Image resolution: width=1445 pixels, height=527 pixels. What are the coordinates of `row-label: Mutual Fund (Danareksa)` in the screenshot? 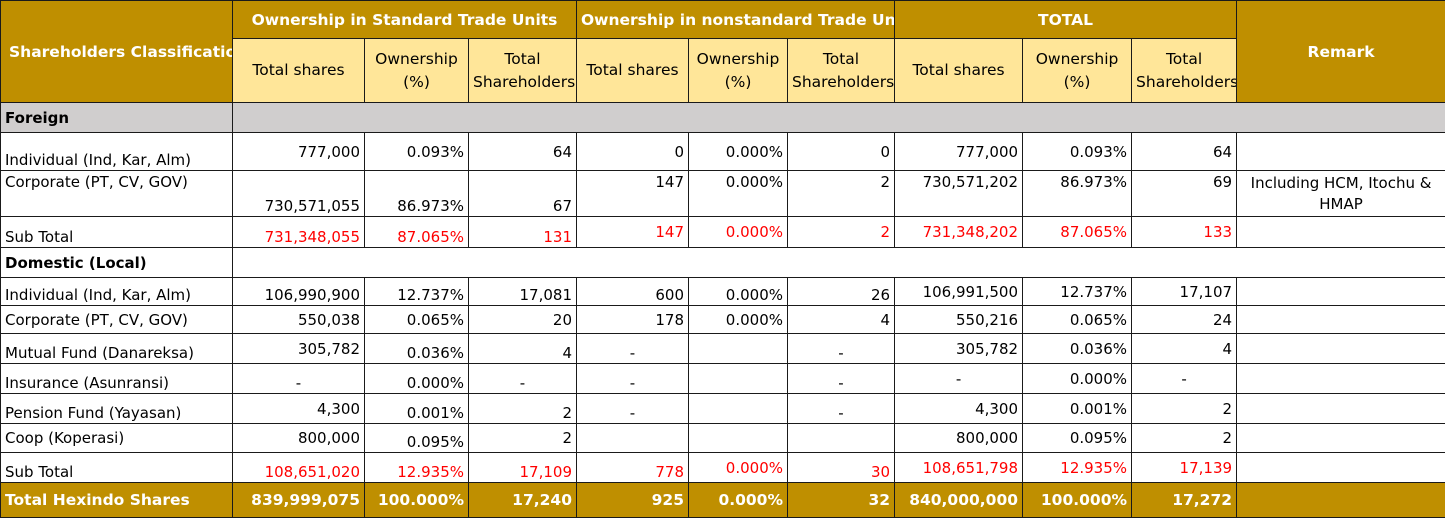 It's located at (116, 348).